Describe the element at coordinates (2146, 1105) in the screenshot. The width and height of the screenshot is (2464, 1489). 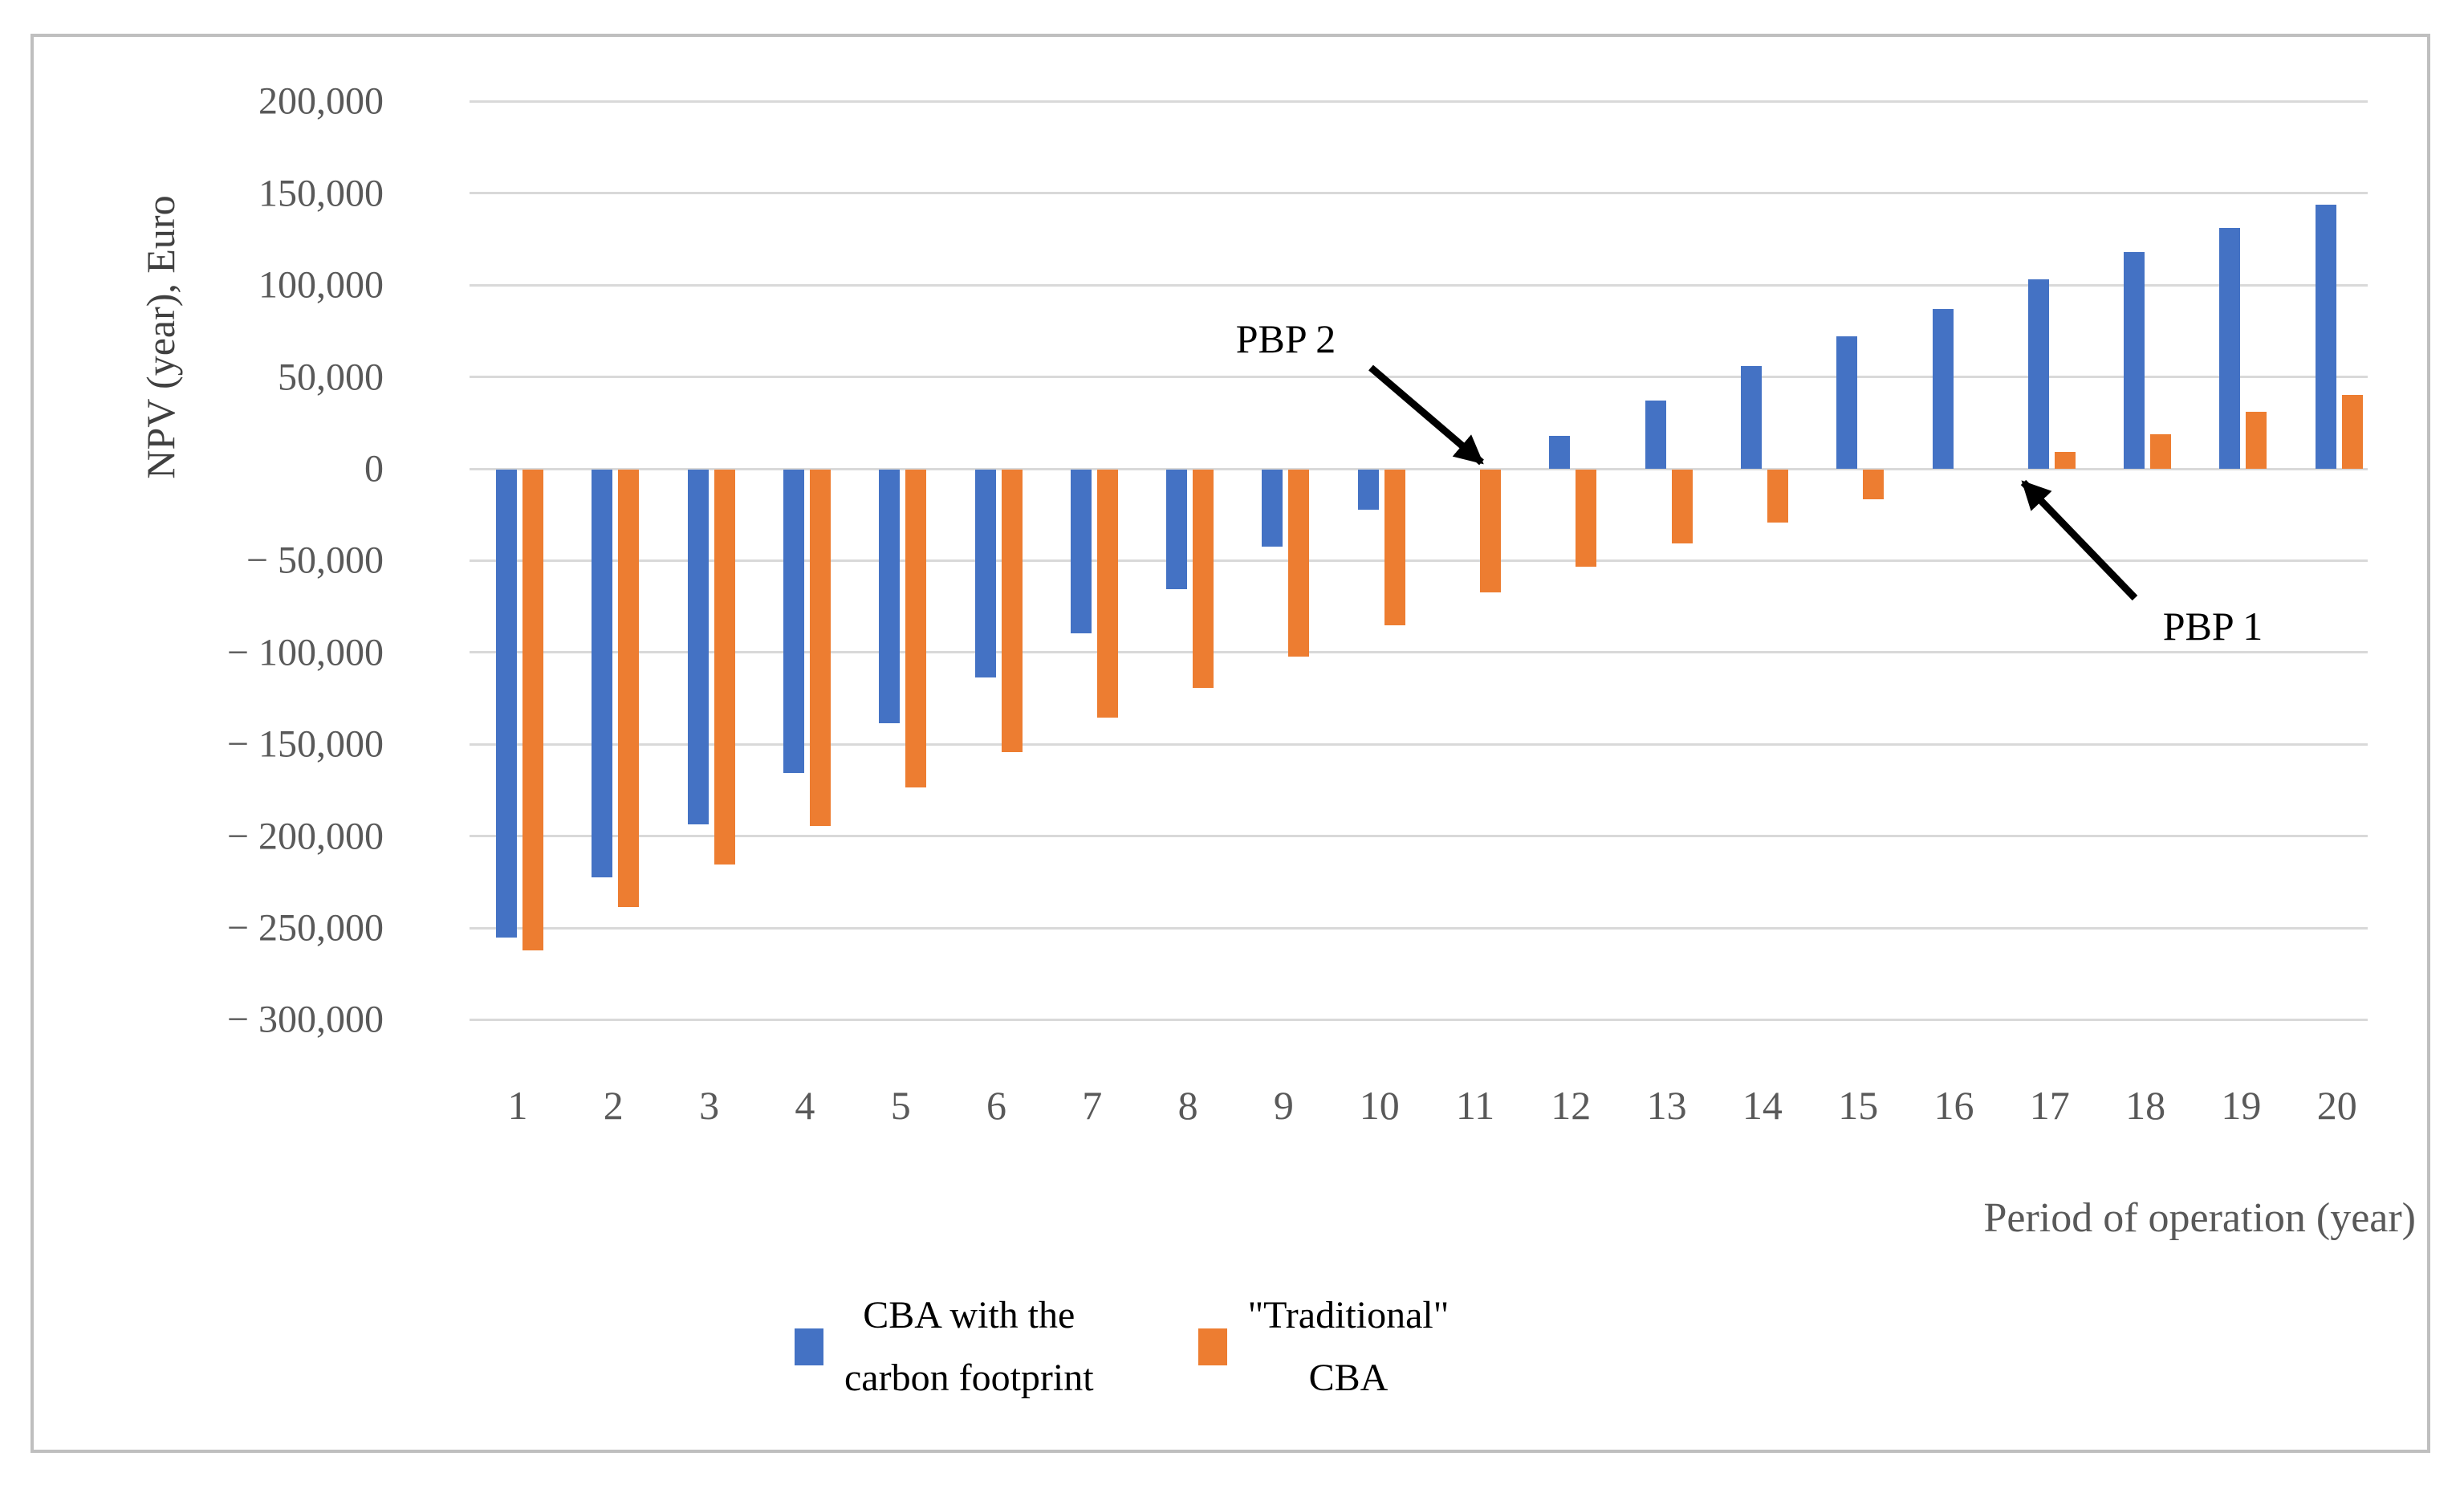
I see `x-tick-label: 18` at that location.